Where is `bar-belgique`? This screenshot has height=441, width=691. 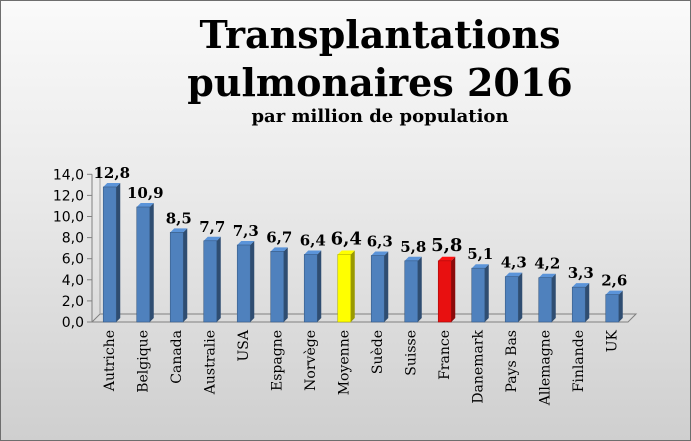 bar-belgique is located at coordinates (145, 263).